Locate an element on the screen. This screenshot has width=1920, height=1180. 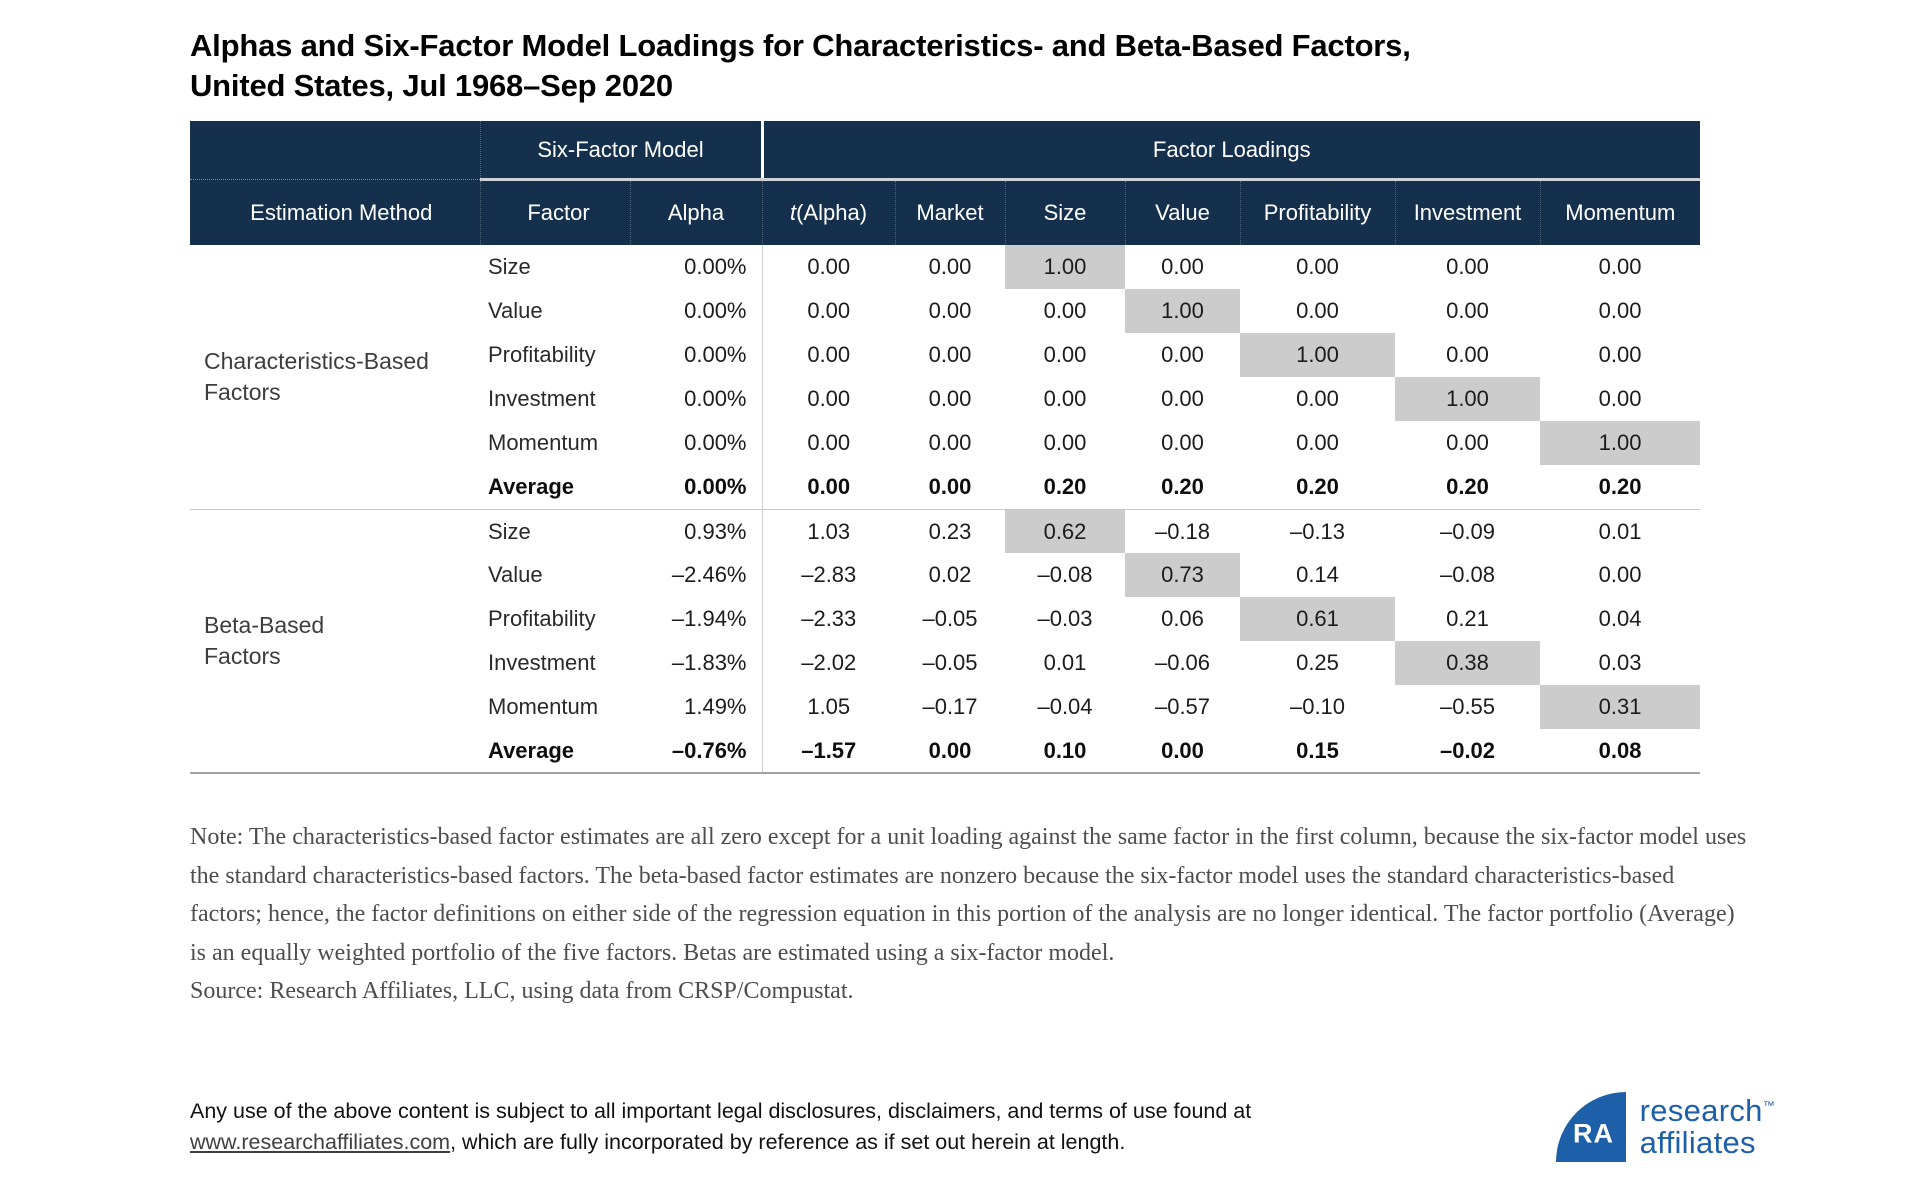
value-cell: –0.09 is located at coordinates (1467, 531).